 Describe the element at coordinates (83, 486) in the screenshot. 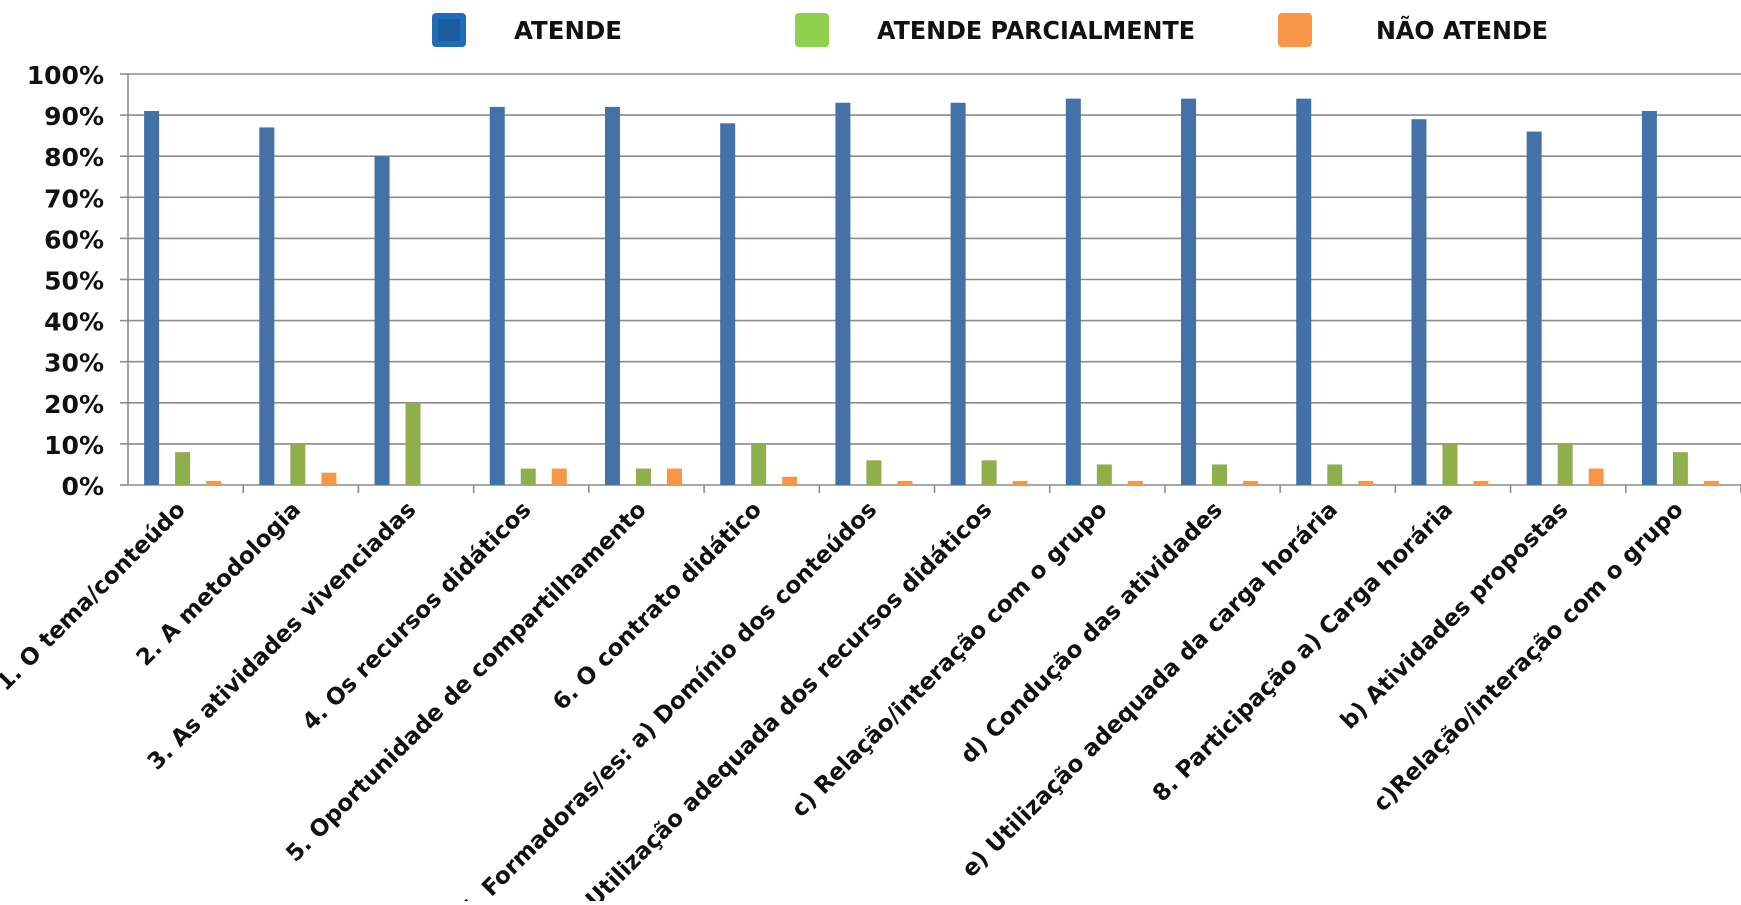

I see `y-tick-label: 0%` at that location.